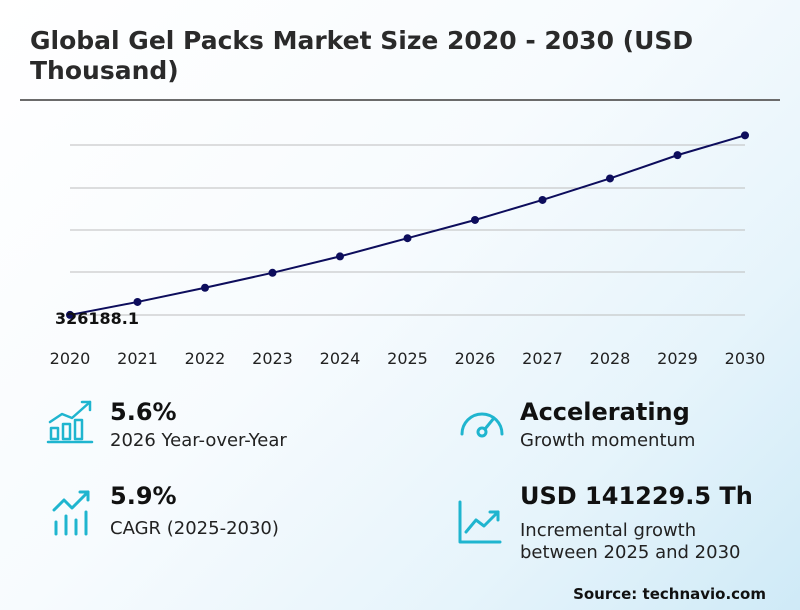  Describe the element at coordinates (475, 219) in the screenshot. I see `data-point-2026` at that location.